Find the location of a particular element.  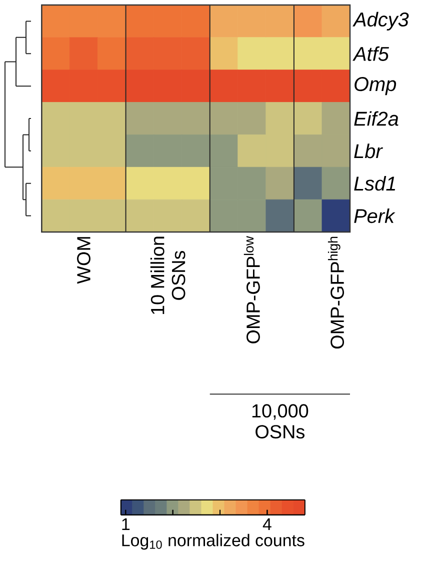

x-tick-label: OMP-GFP$^{high}$ is located at coordinates (336, 292).